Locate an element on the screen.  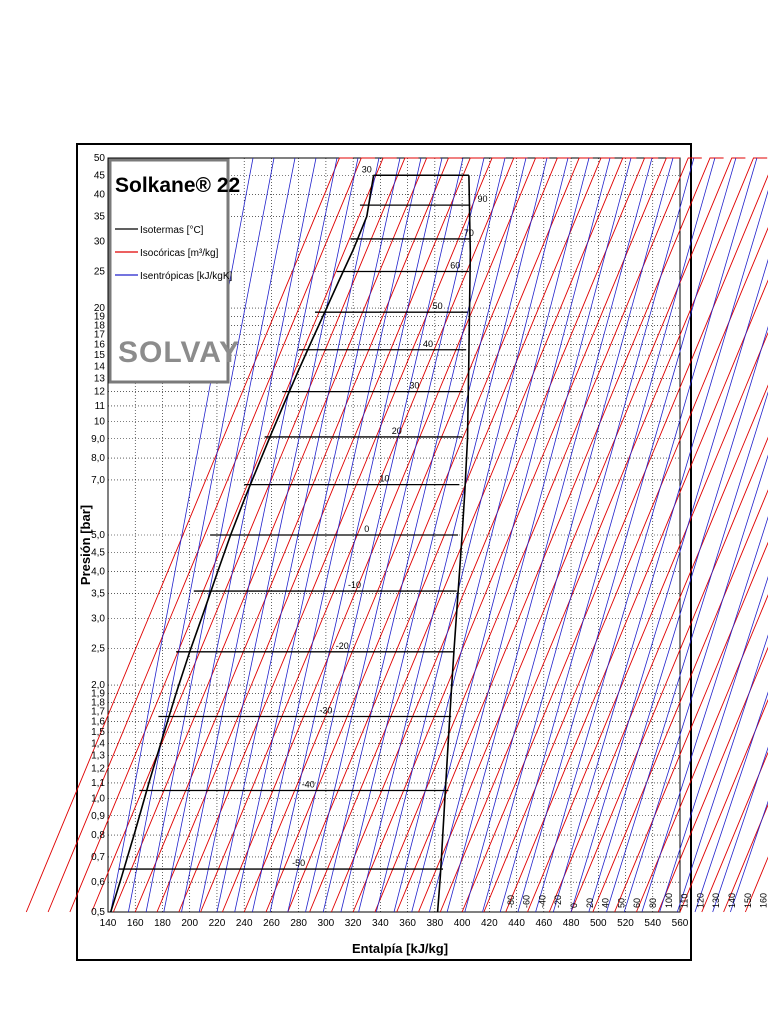
x-tick-label: 160 is located at coordinates (135, 923).